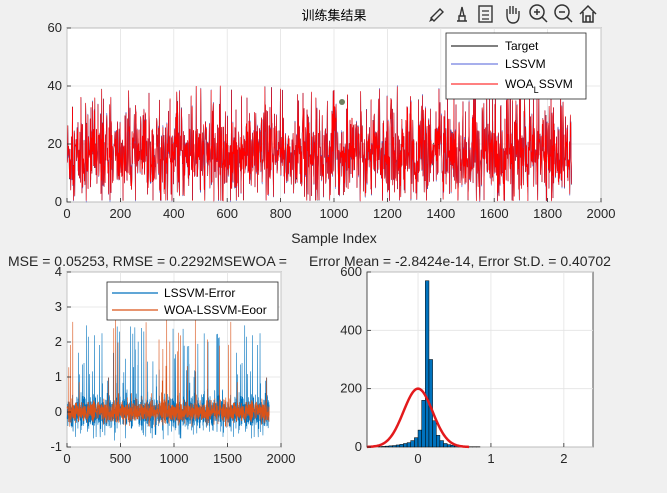 The image size is (667, 493). Describe the element at coordinates (519, 84) in the screenshot. I see `legend-label-woa-part: WOA` at that location.